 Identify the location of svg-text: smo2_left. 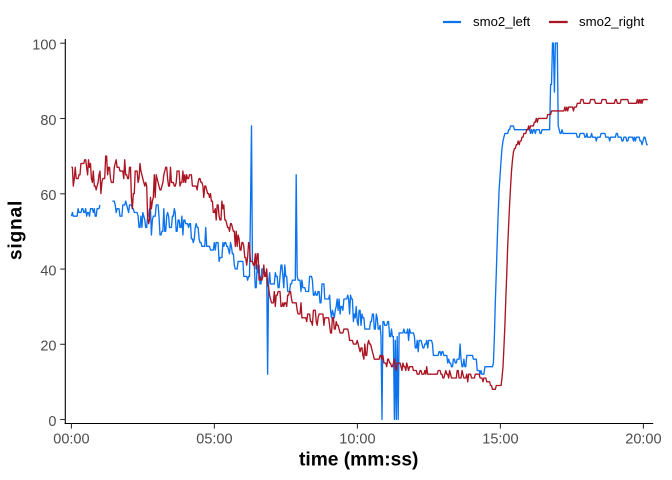
(502, 21).